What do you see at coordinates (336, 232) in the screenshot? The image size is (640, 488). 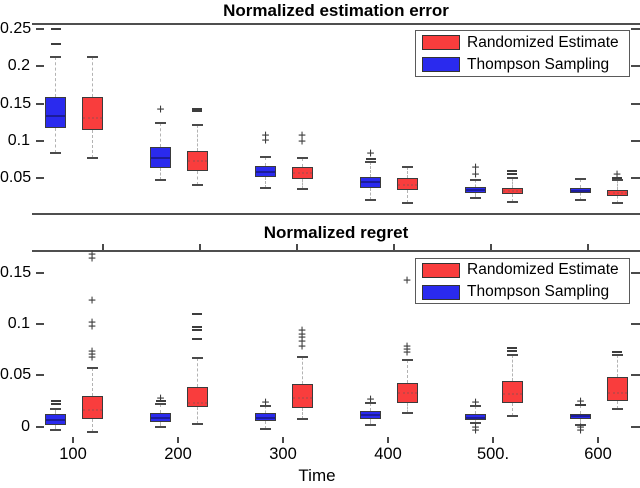 I see `chart-title-regret: Normalized regret` at bounding box center [336, 232].